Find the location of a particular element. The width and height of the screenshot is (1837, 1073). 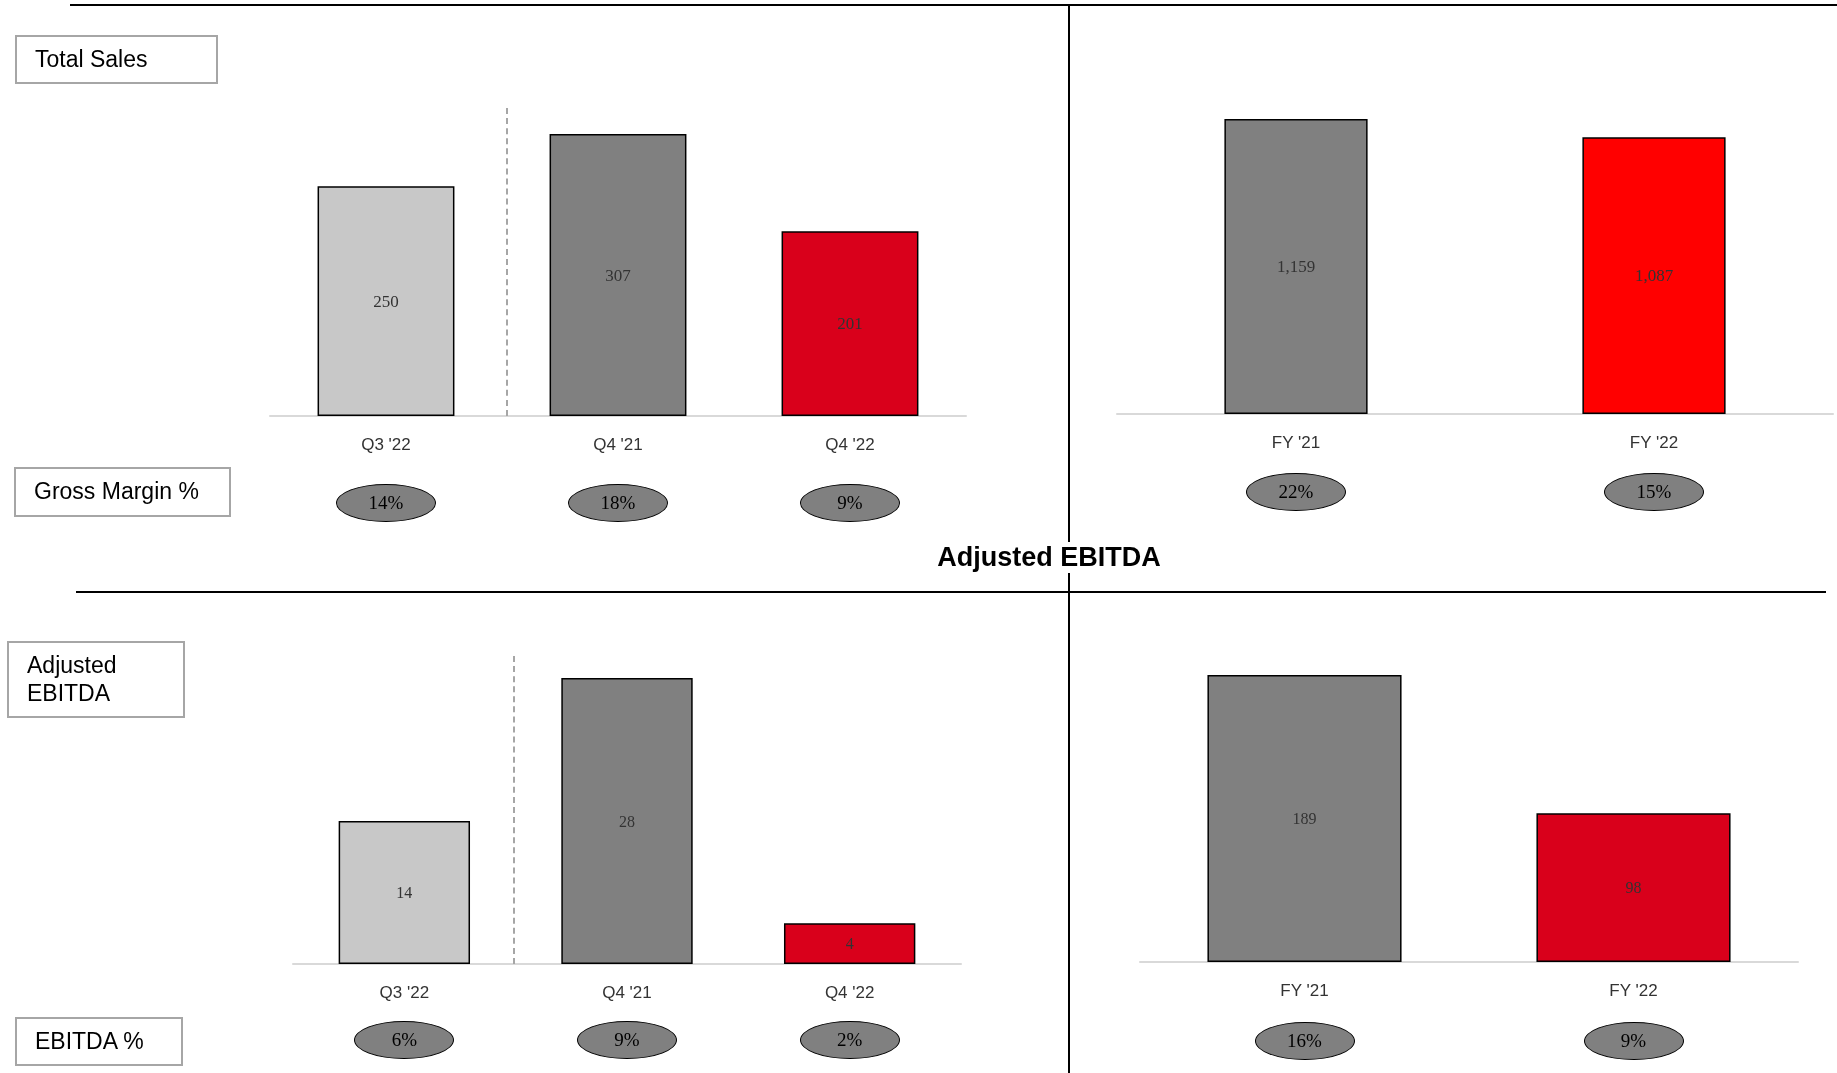

text: Gross Margin % is located at coordinates (122, 492).